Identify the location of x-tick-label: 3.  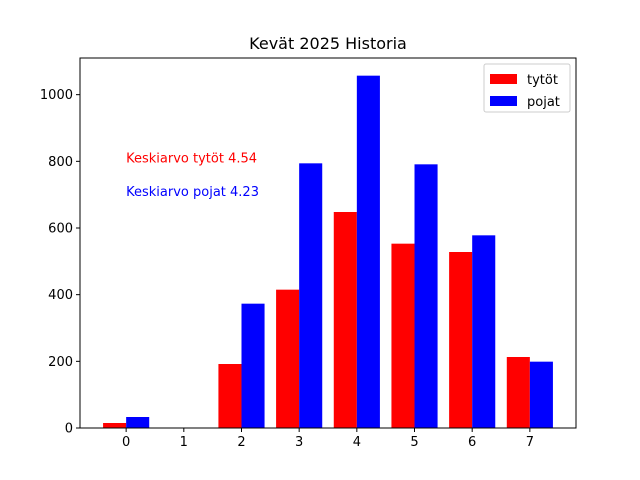
(299, 442).